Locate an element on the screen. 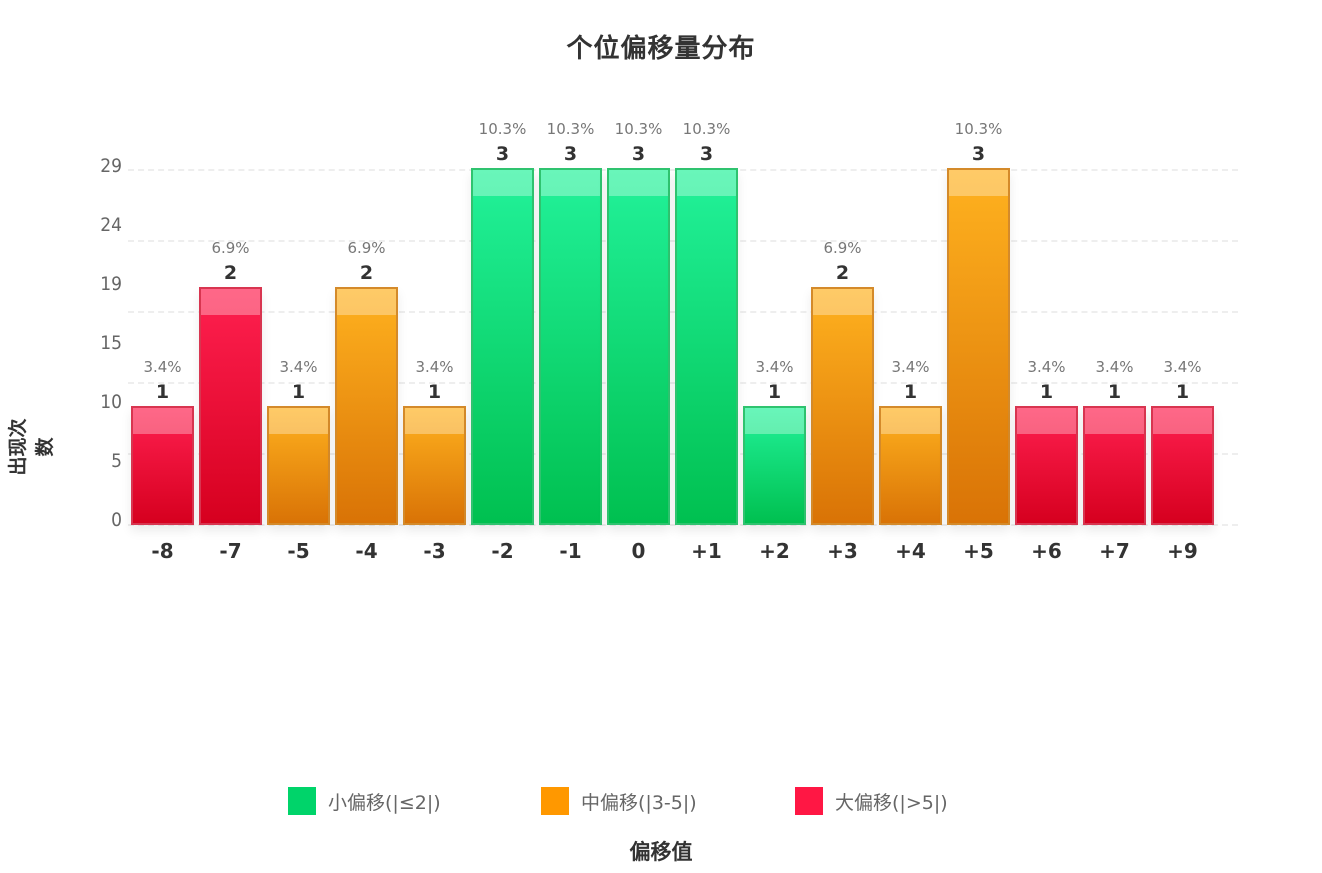 This screenshot has width=1322, height=873. chart-title: 个位偏移量分布 is located at coordinates (661, 49).